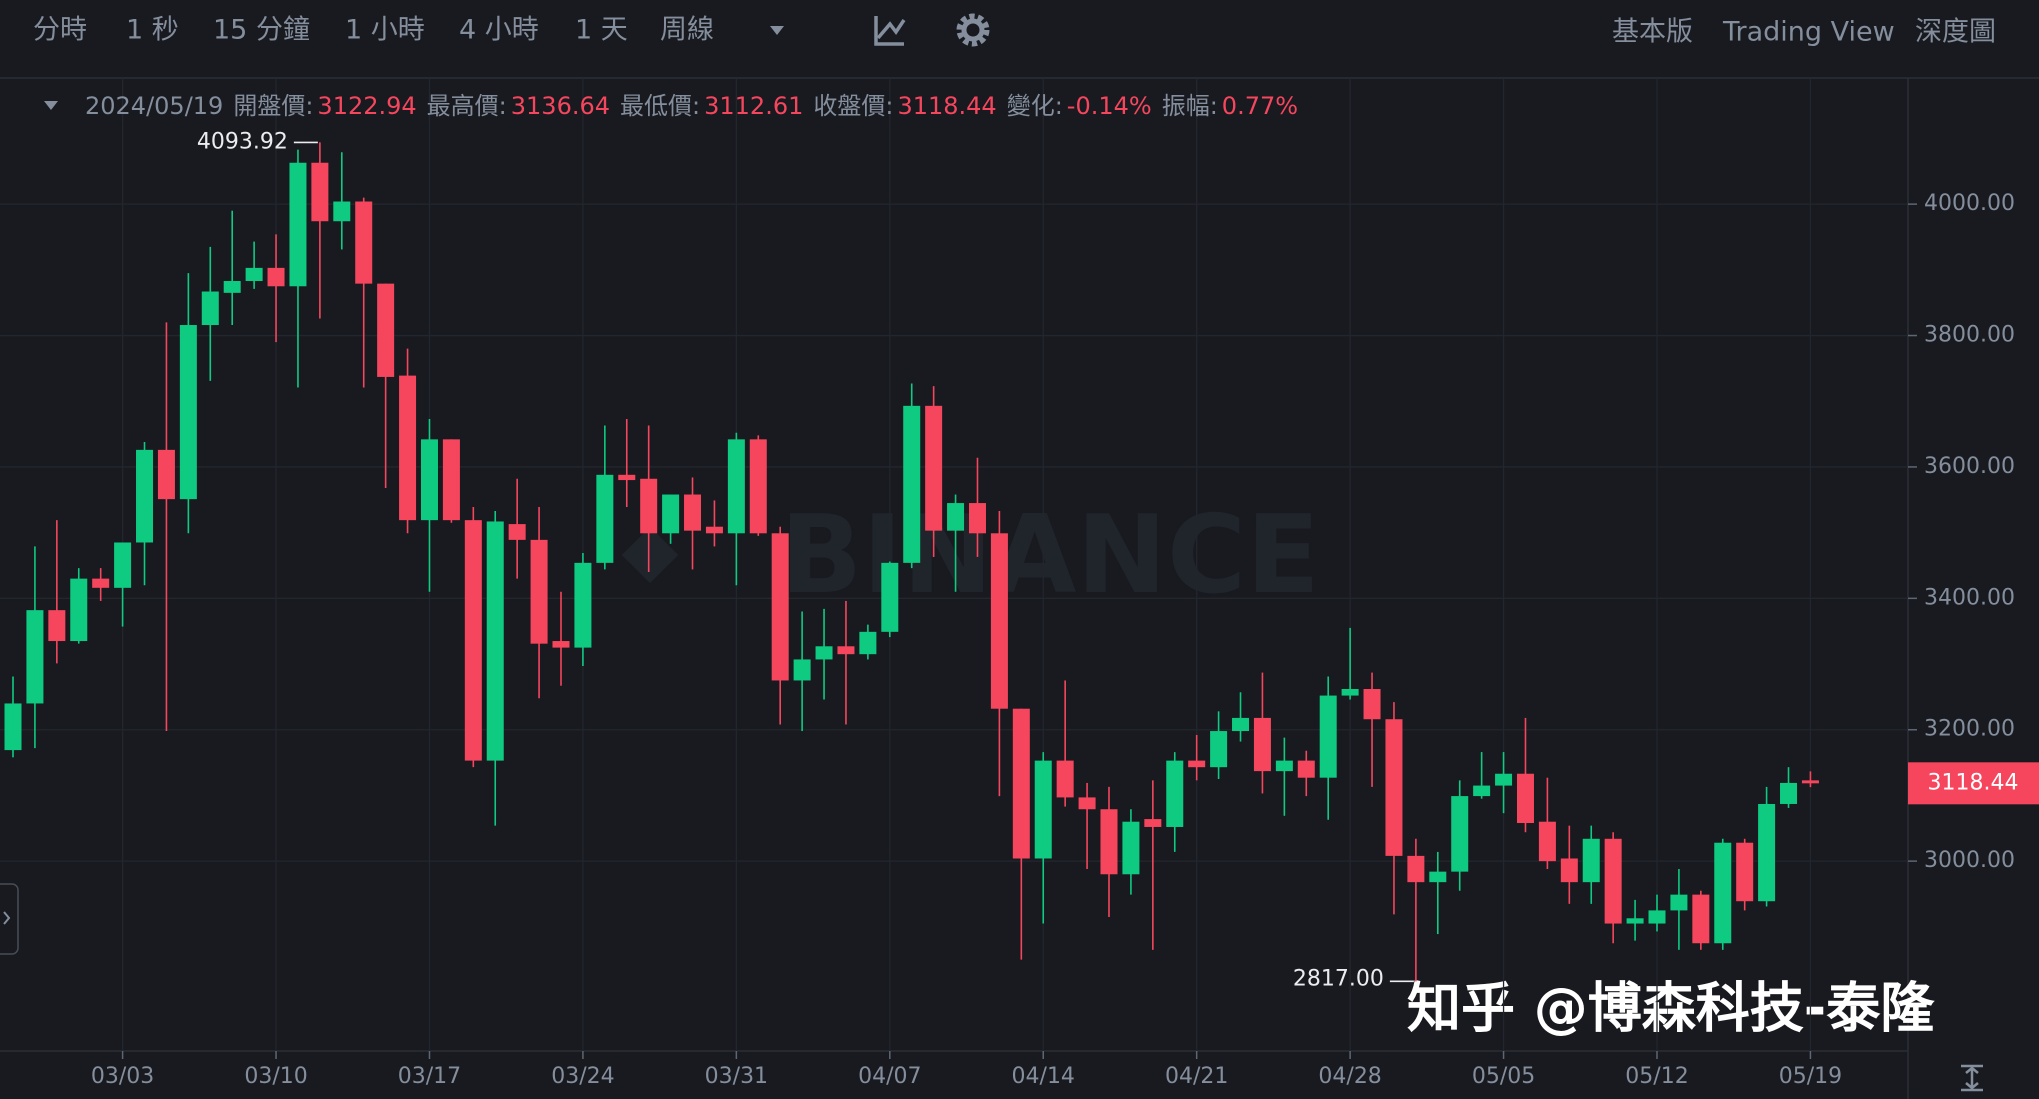 The width and height of the screenshot is (2039, 1099). I want to click on last-price-label: 3118.44, so click(1973, 782).